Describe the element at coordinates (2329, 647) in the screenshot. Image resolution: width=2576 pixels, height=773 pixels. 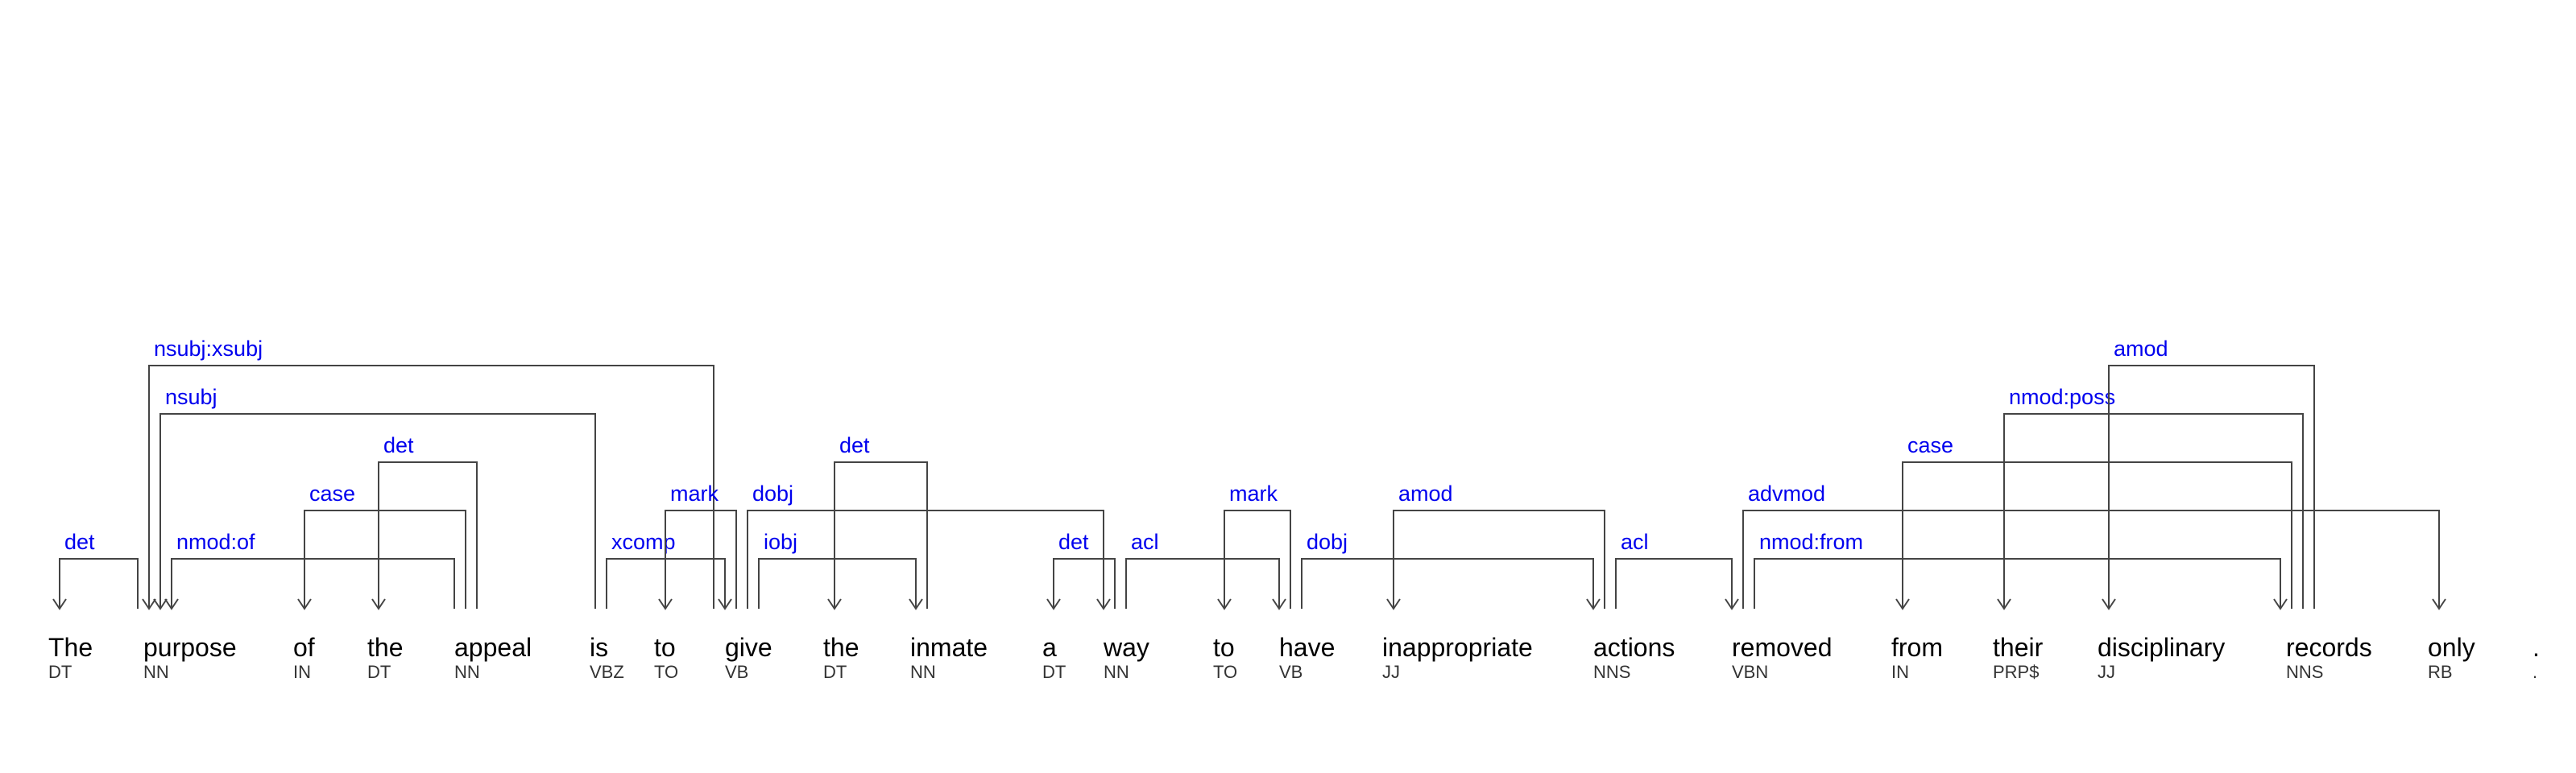
I see `token-word: records` at that location.